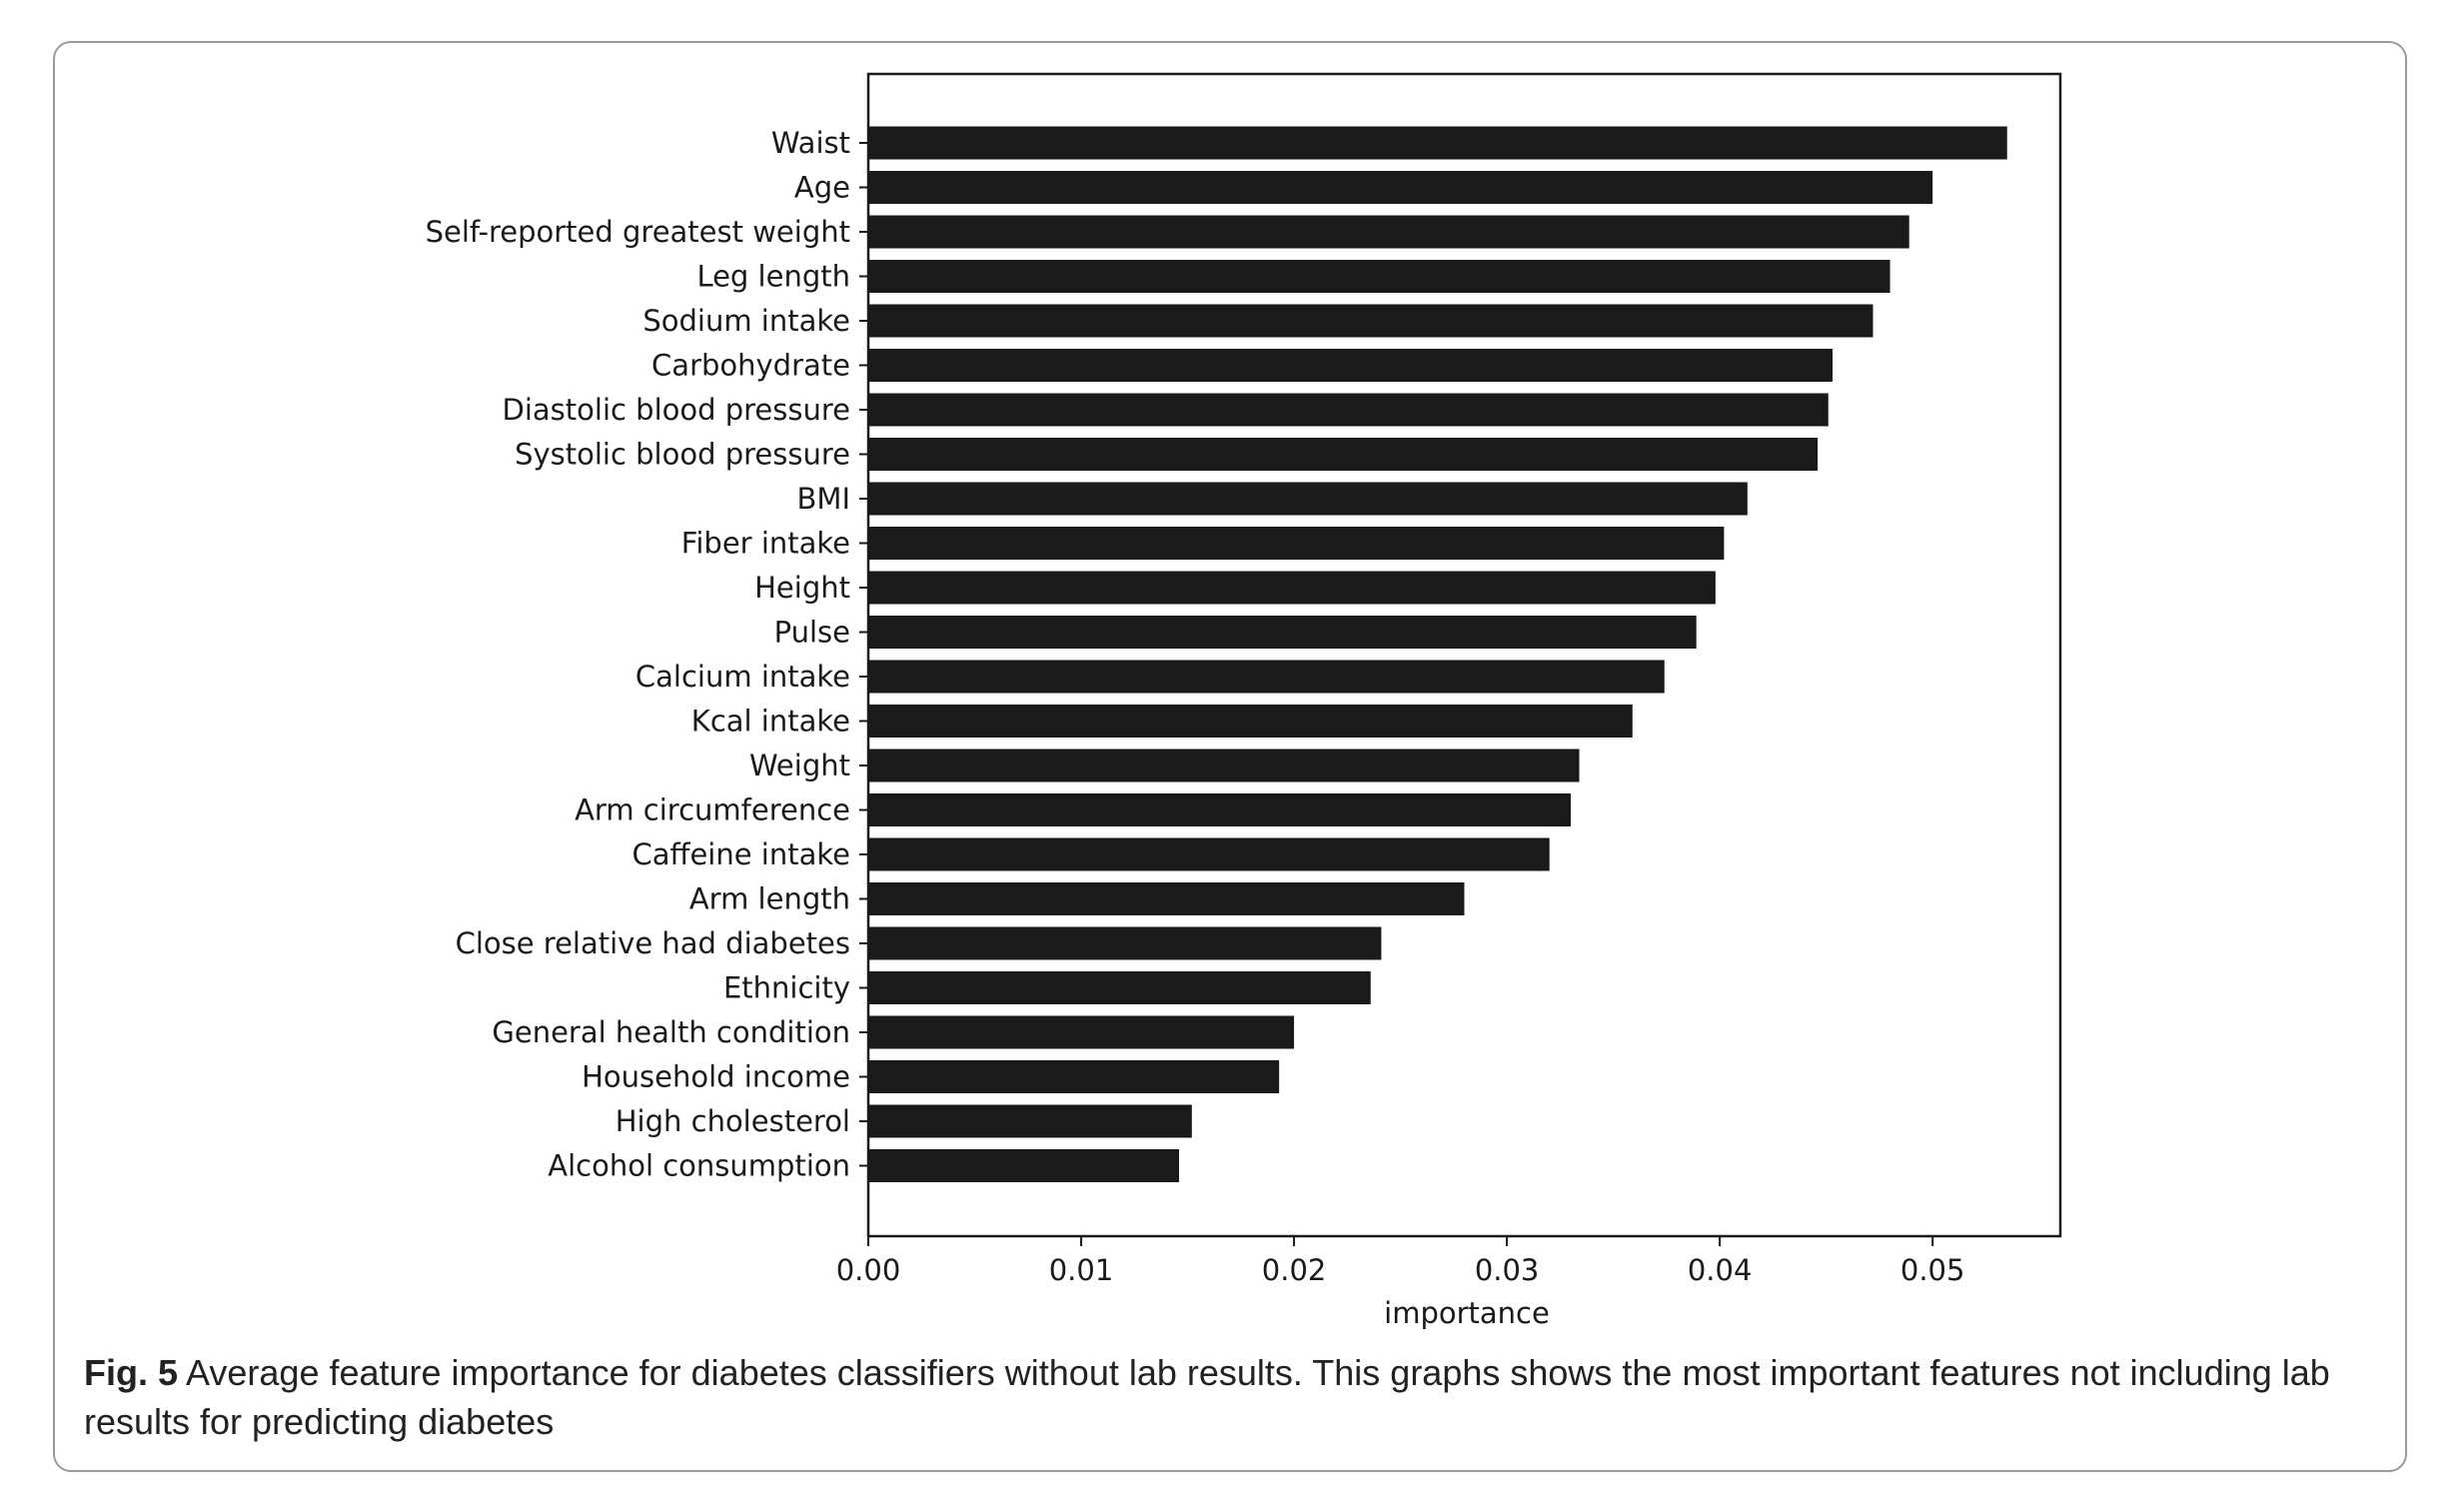 The height and width of the screenshot is (1509, 2464). What do you see at coordinates (653, 943) in the screenshot?
I see `y-tick-label: Close relative had diabetes` at bounding box center [653, 943].